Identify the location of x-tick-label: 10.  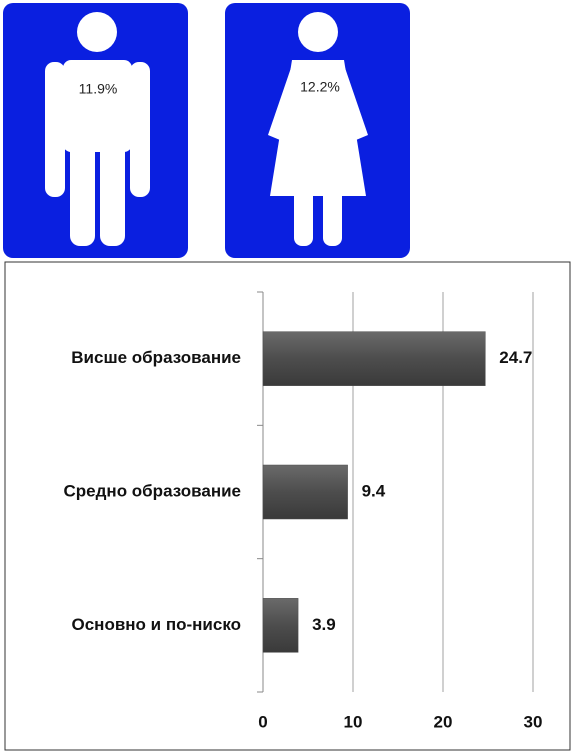
(353, 721).